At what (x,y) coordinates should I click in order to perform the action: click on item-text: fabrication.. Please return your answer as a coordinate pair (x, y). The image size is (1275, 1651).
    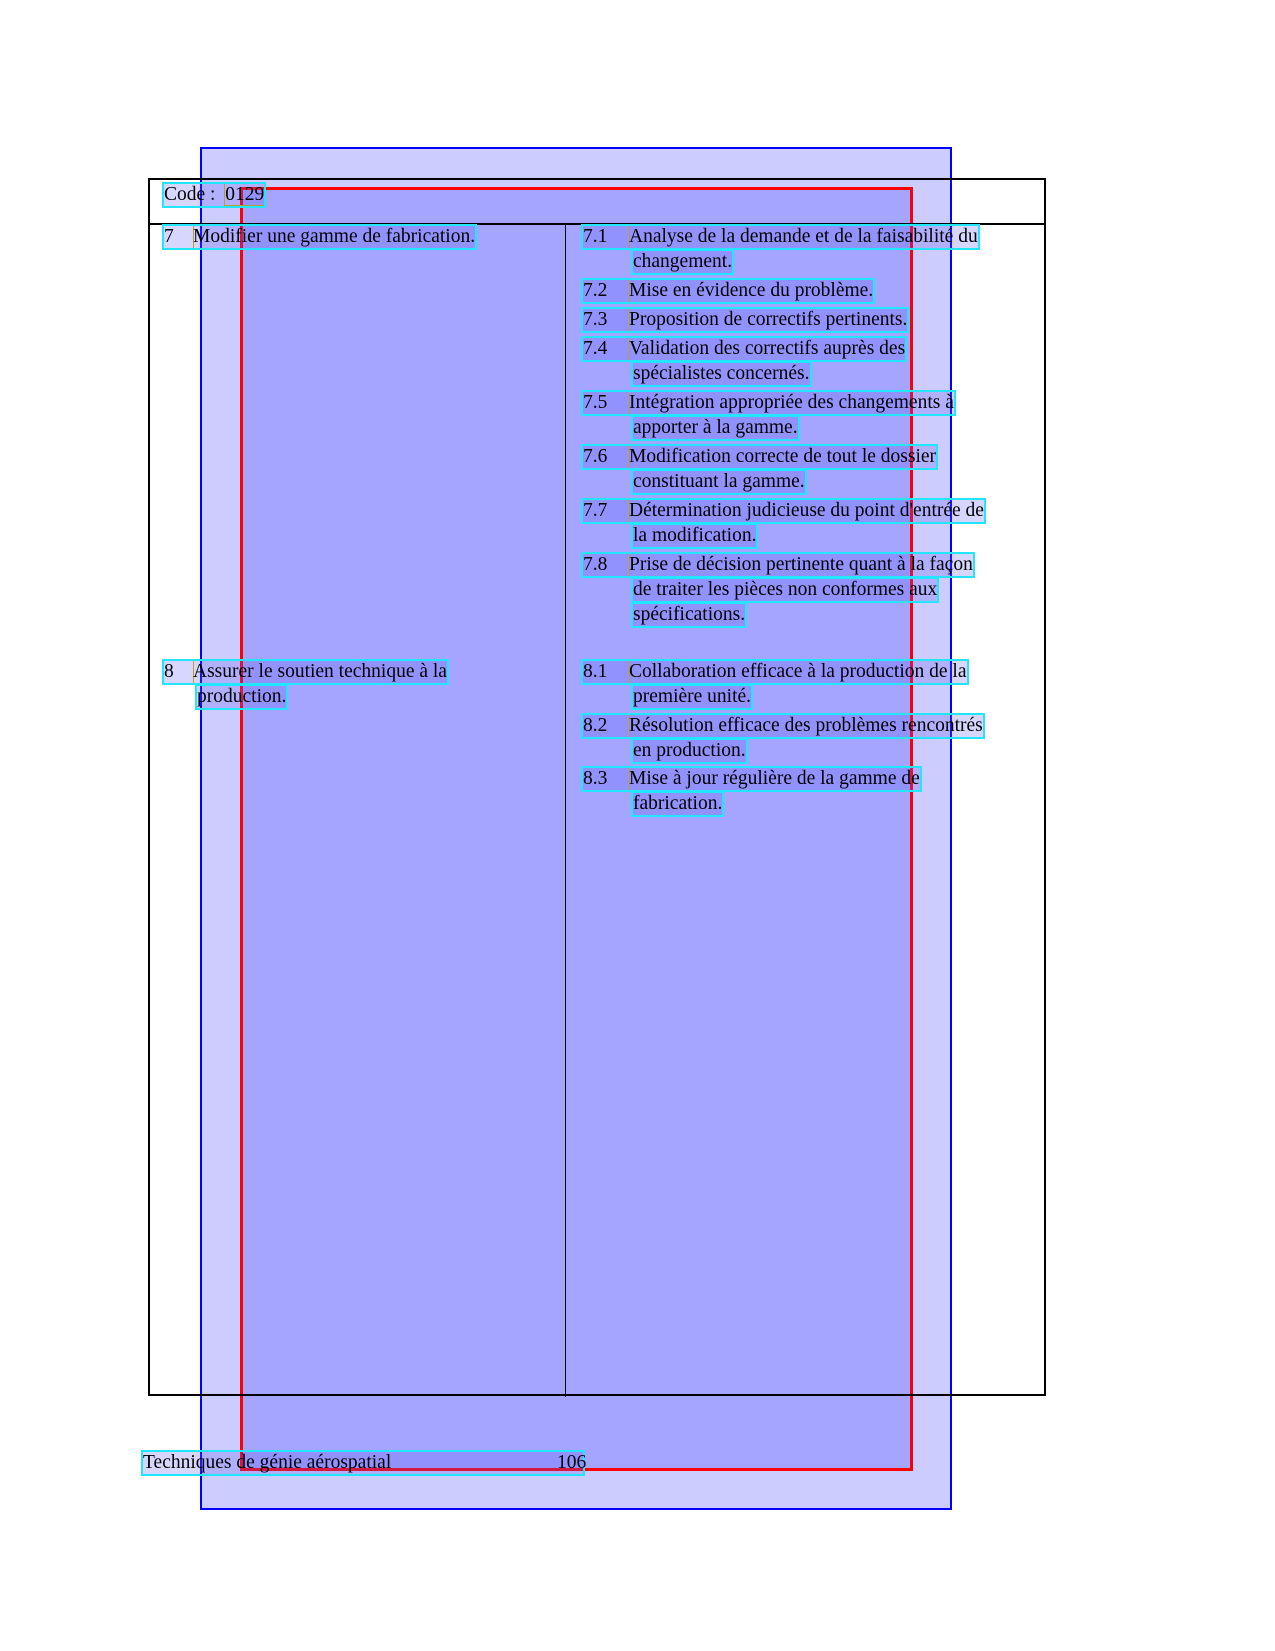
    Looking at the image, I should click on (678, 803).